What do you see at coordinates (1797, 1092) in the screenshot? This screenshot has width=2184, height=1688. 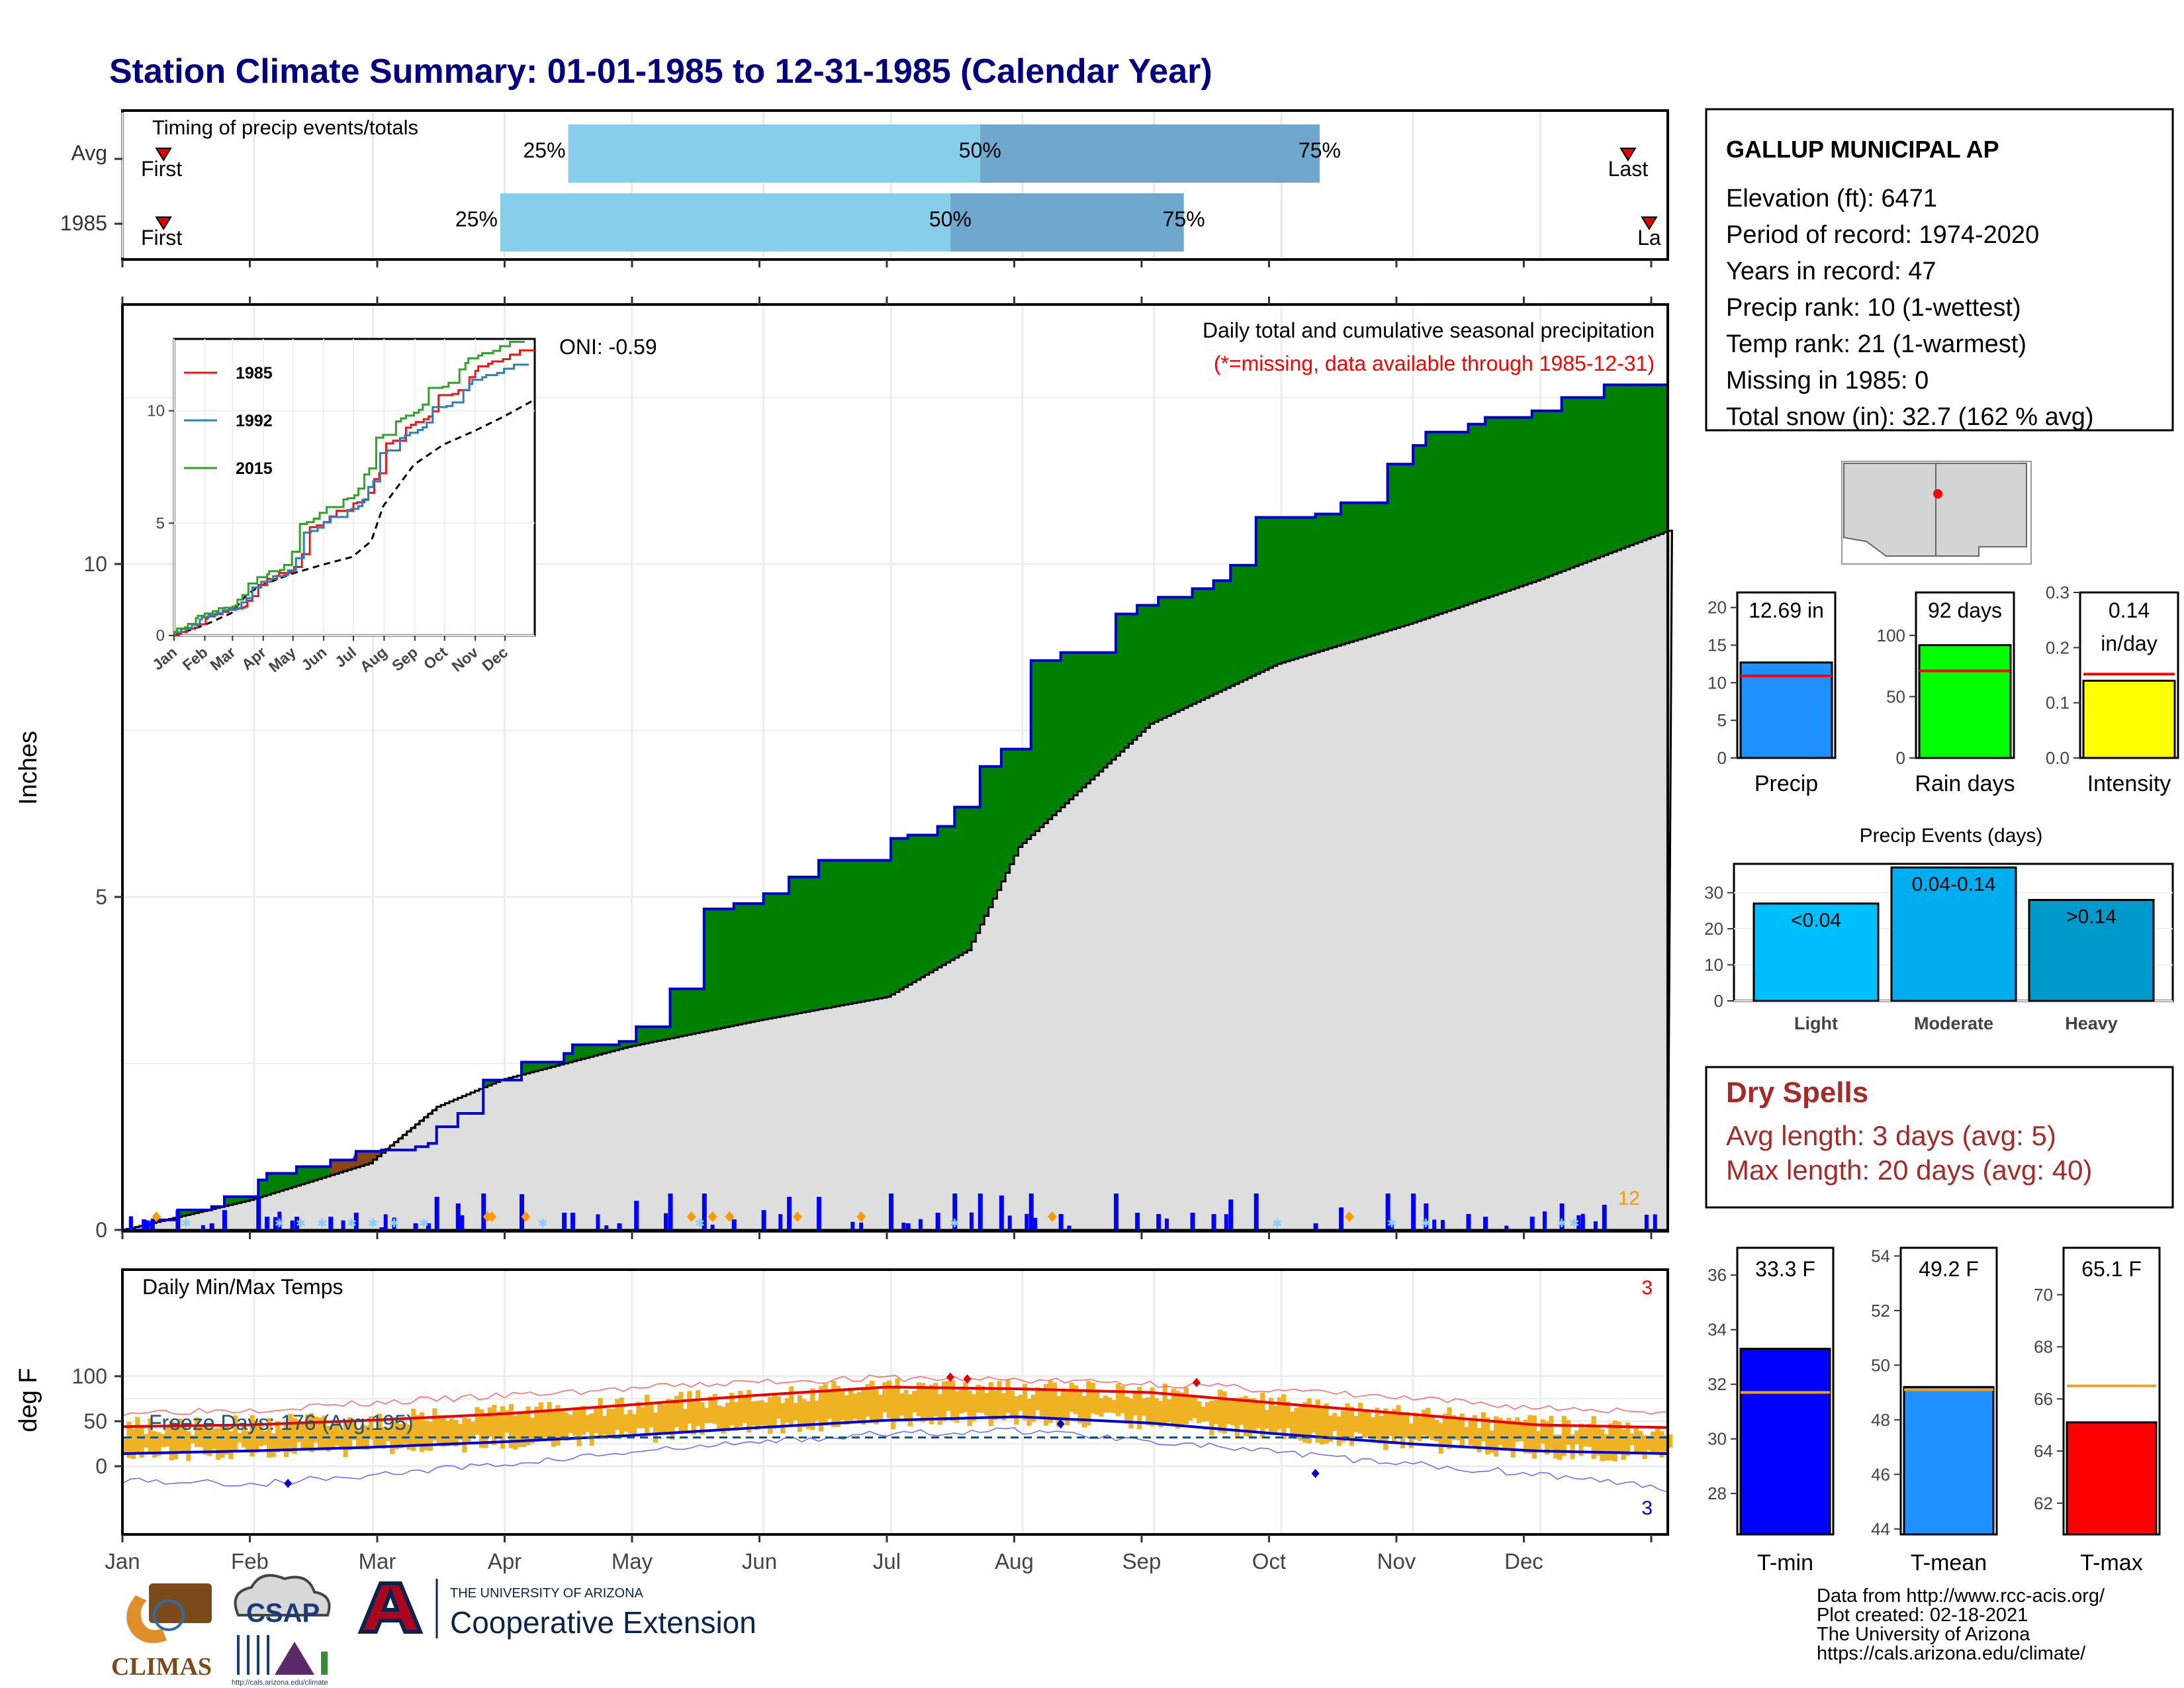 I see `dry-spells-title: Dry Spells` at bounding box center [1797, 1092].